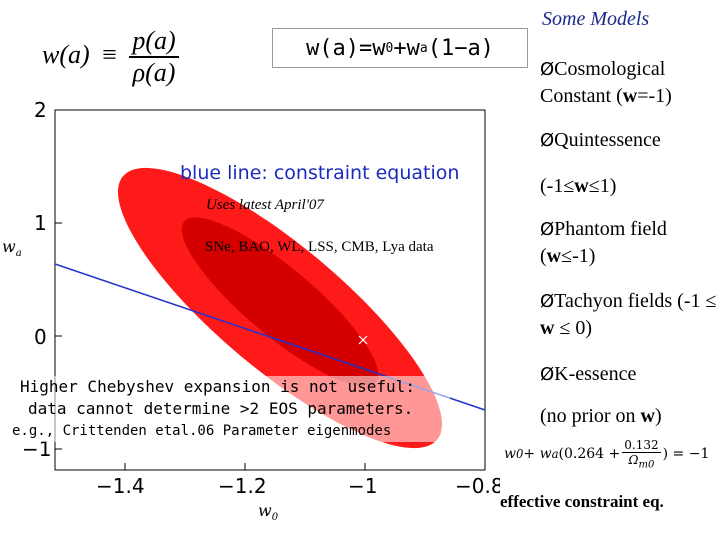  I want to click on param-w: w(a)=w, so click(346, 48).